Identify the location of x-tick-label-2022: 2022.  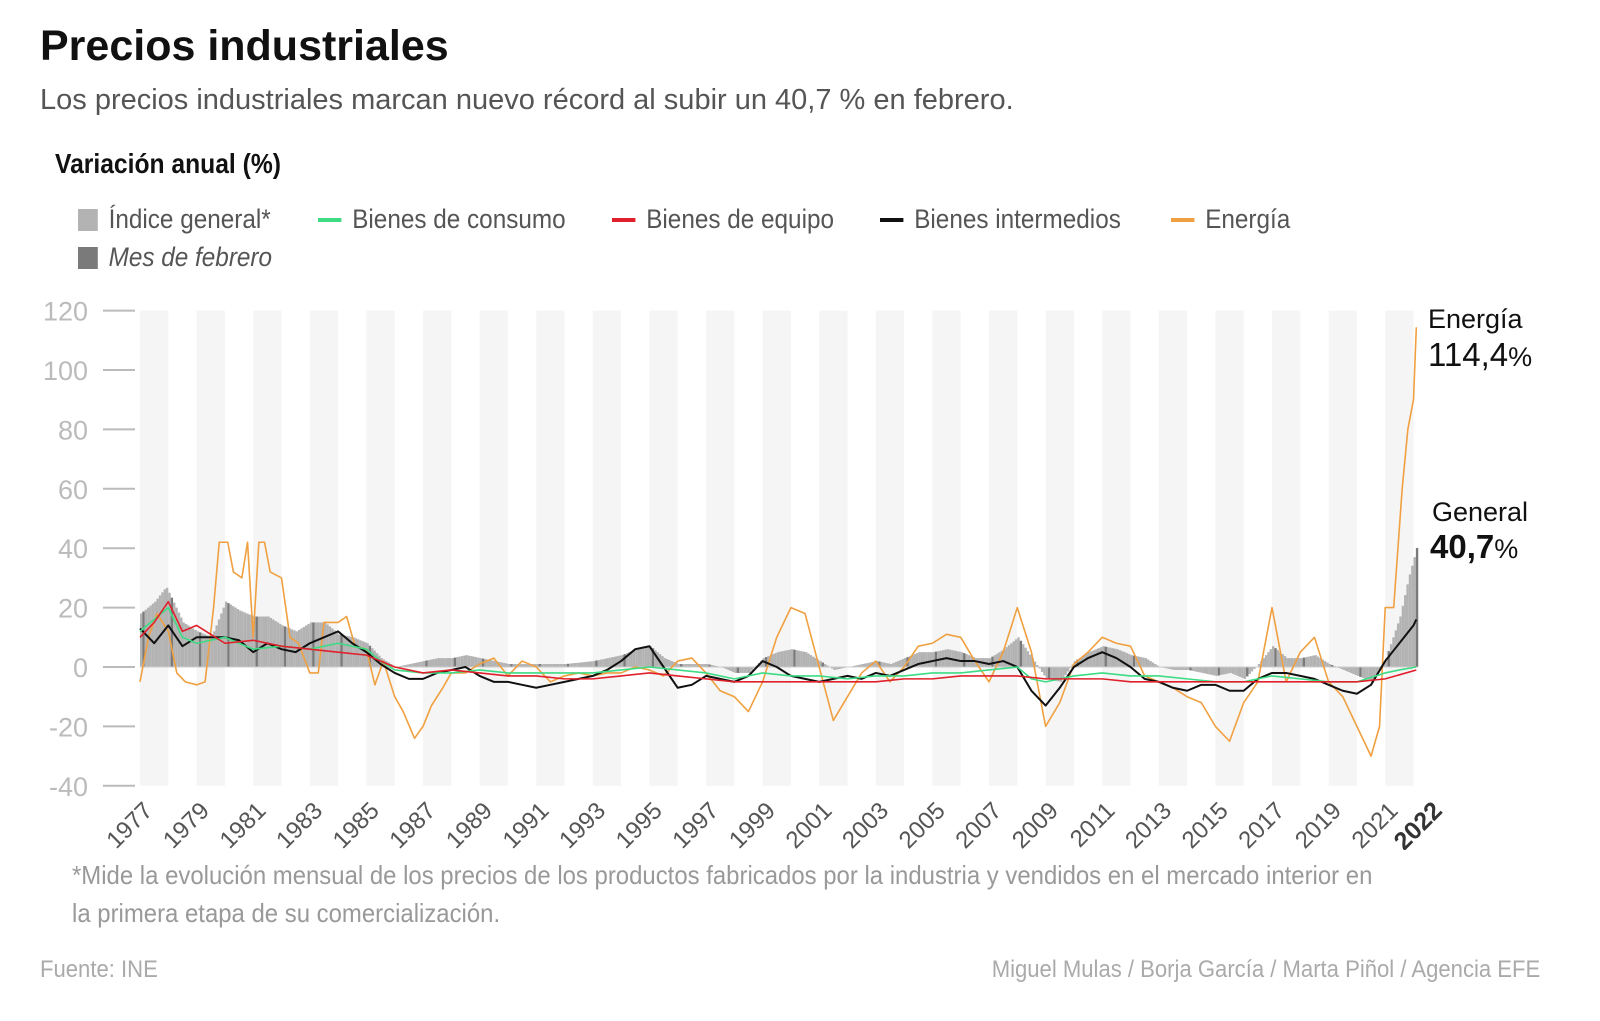
(1418, 823).